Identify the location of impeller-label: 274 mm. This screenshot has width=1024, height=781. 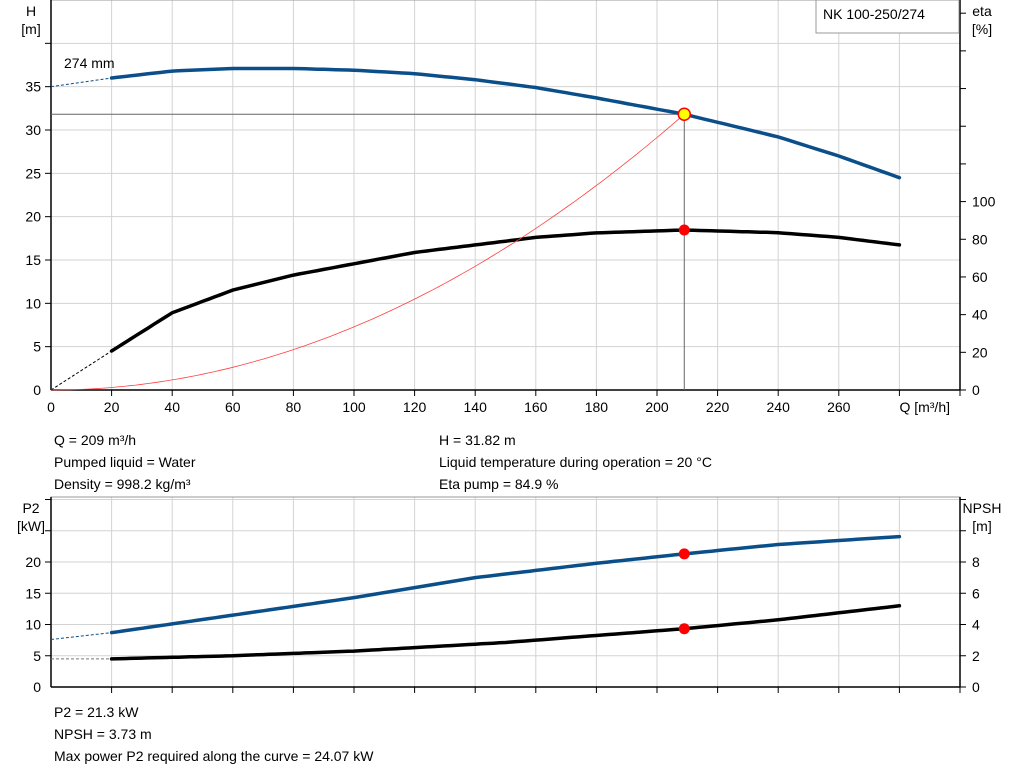
(89, 63).